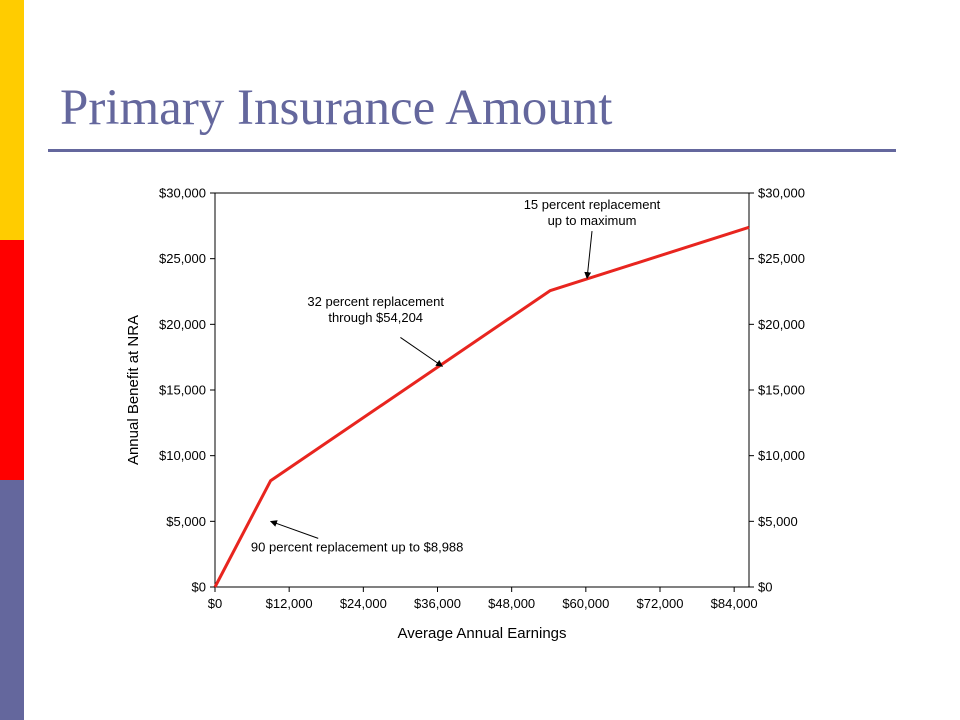 This screenshot has width=960, height=720. I want to click on title-rule, so click(472, 150).